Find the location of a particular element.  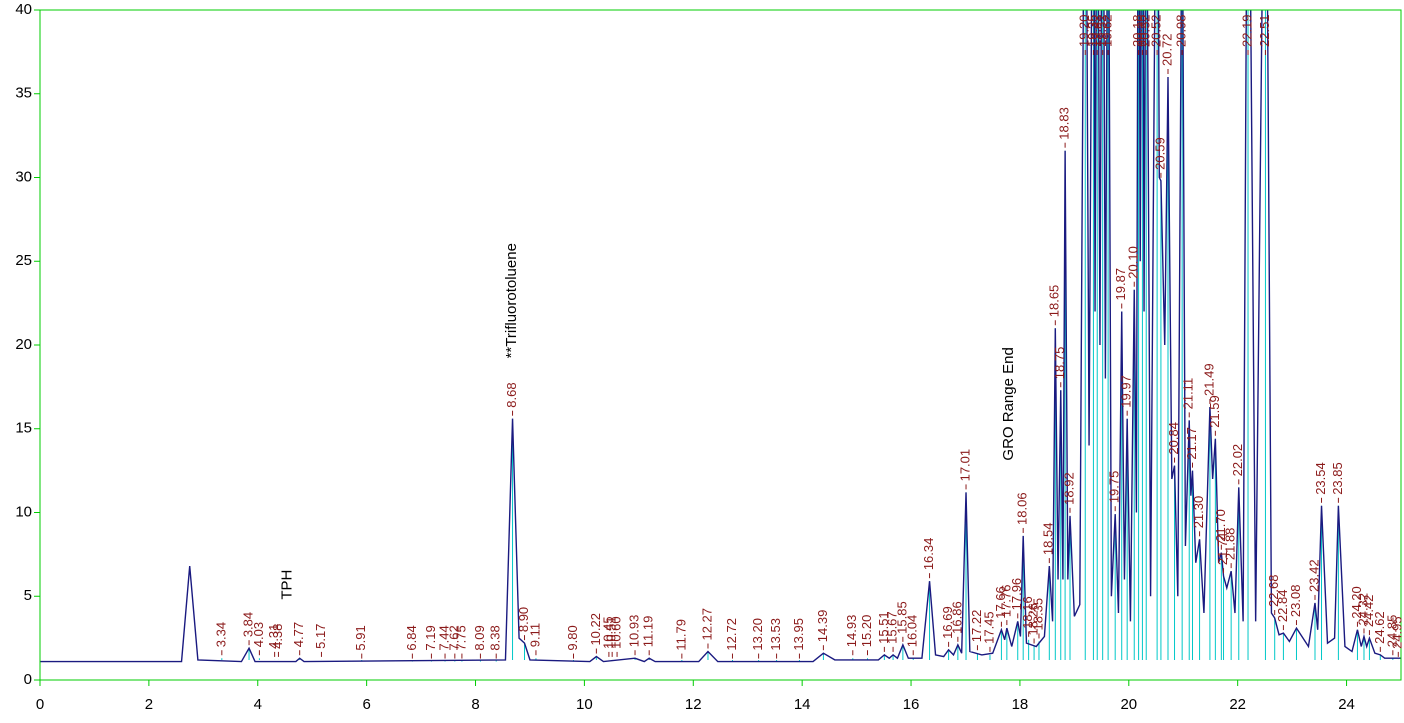

peak-label: 4.31 is located at coordinates (273, 636).